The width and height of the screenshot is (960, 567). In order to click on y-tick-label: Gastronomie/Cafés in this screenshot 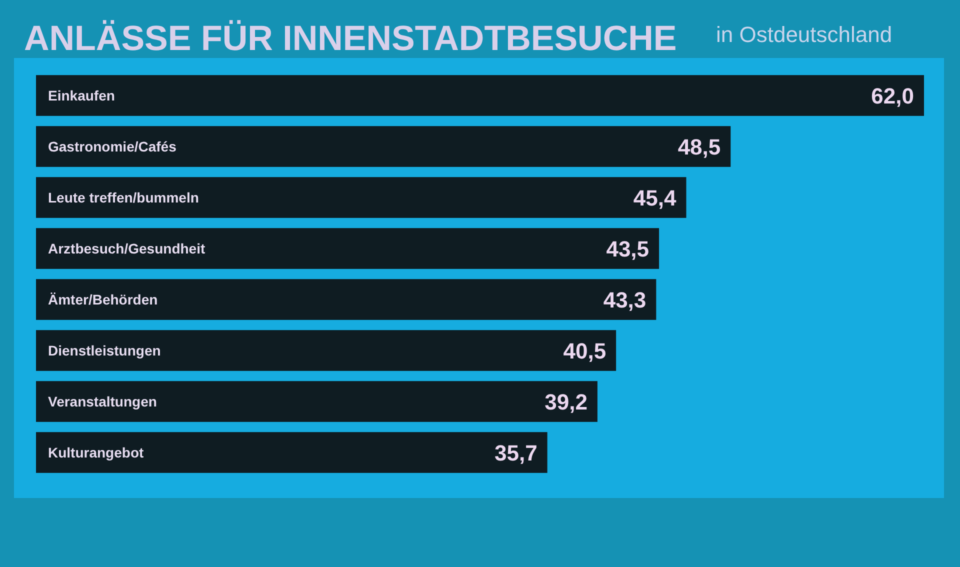, I will do `click(112, 146)`.